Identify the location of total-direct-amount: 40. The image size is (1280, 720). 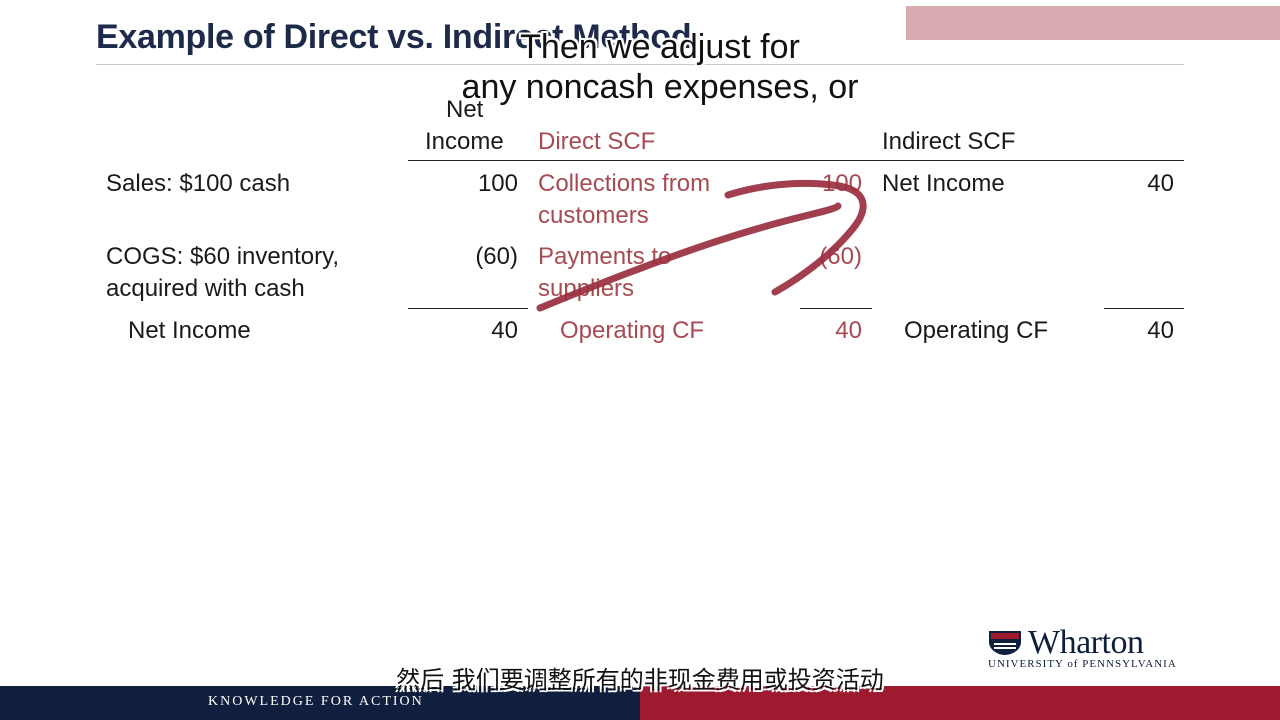
(848, 330).